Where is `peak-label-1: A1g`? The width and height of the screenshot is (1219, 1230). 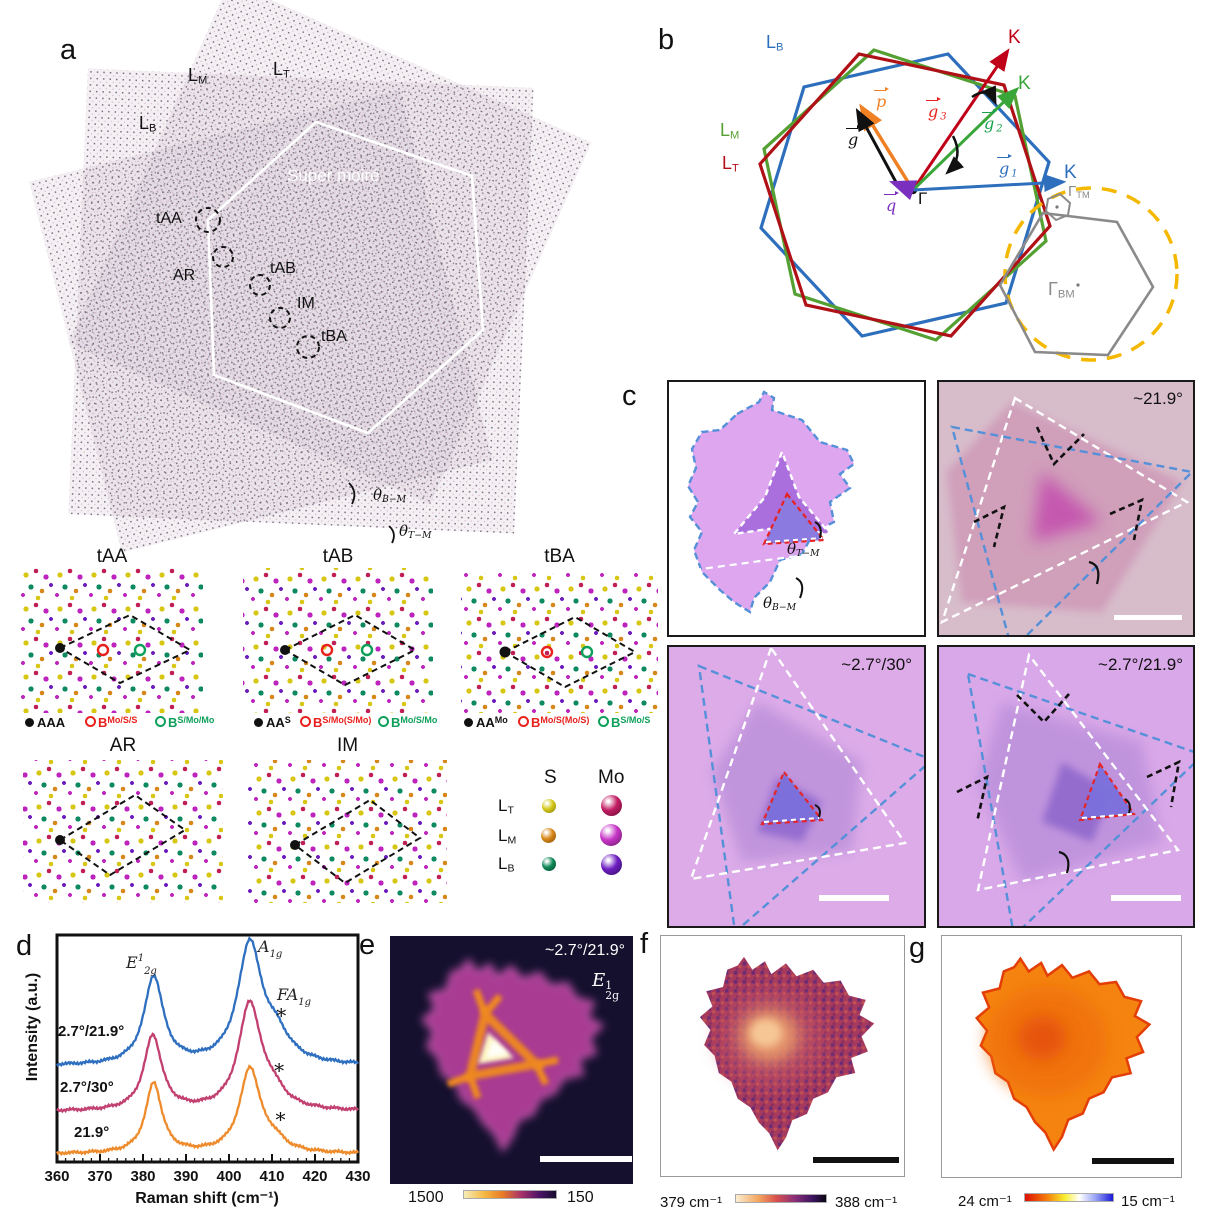
peak-label-1: A1g is located at coordinates (269, 948).